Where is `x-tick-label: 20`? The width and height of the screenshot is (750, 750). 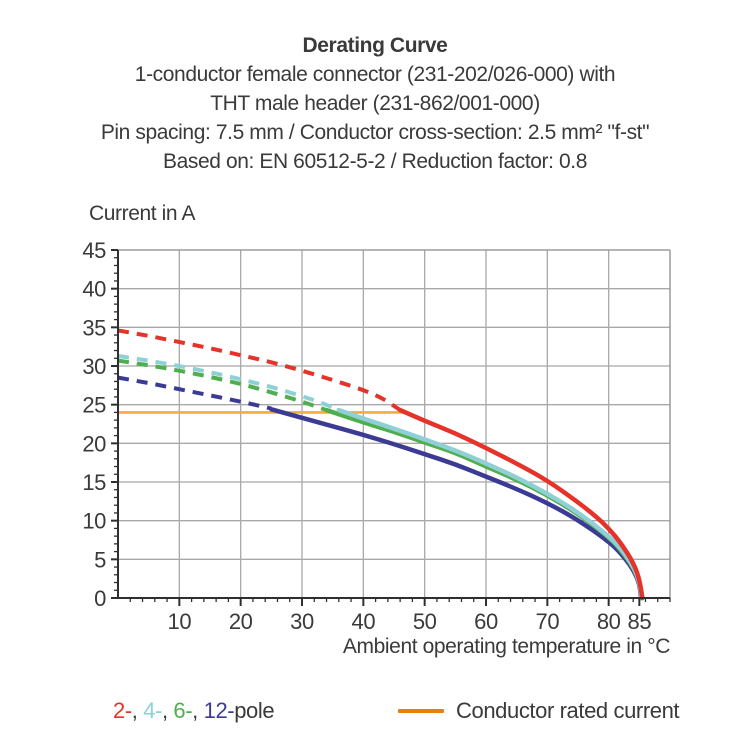
x-tick-label: 20 is located at coordinates (241, 621).